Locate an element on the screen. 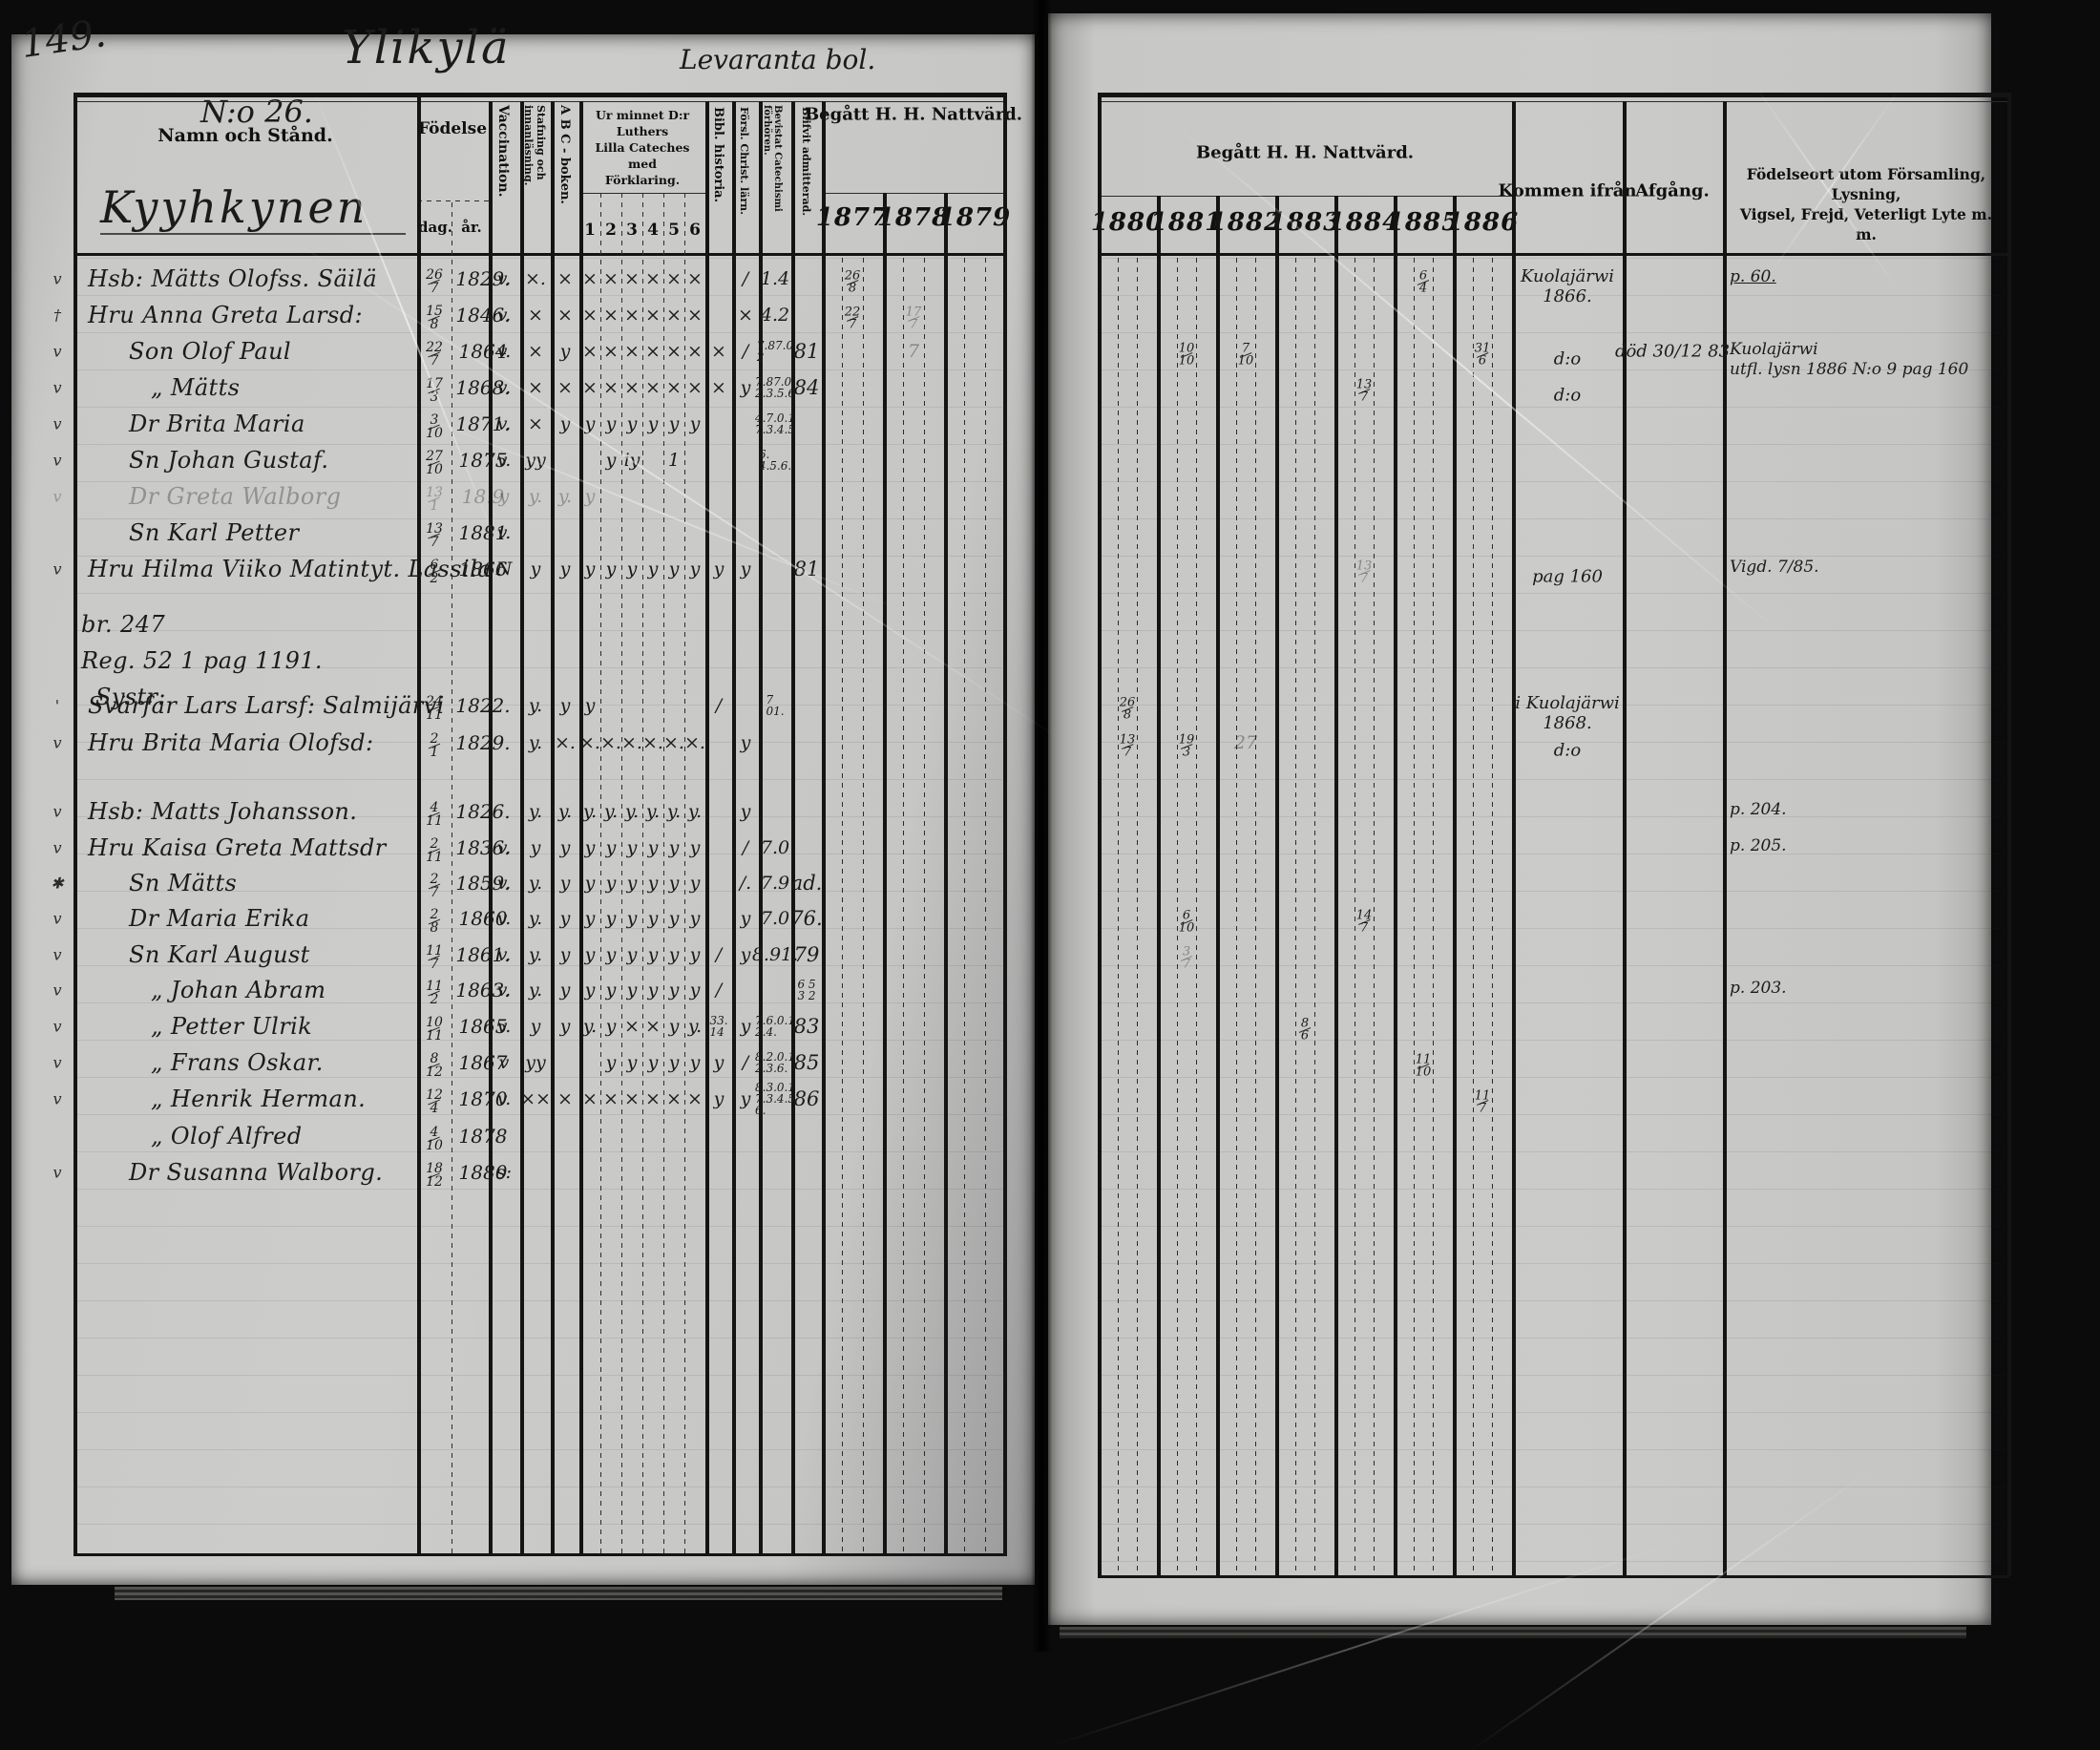  household-number: N:o 26. is located at coordinates (256, 112).